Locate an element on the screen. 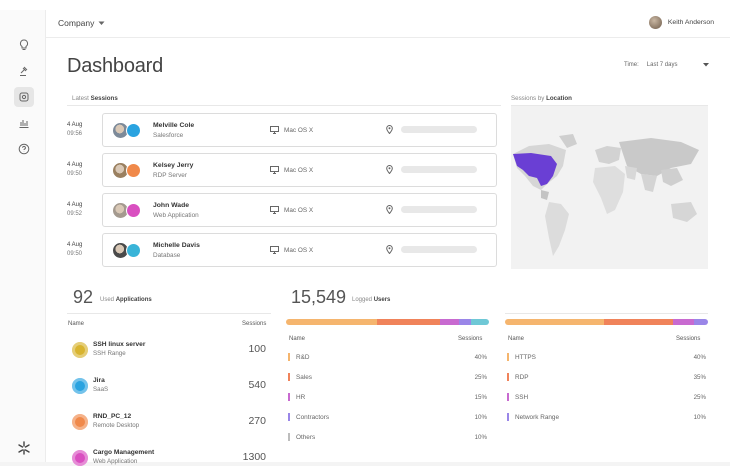 This screenshot has height=466, width=730. protocols-legend-item: Network Range is located at coordinates (533, 417).